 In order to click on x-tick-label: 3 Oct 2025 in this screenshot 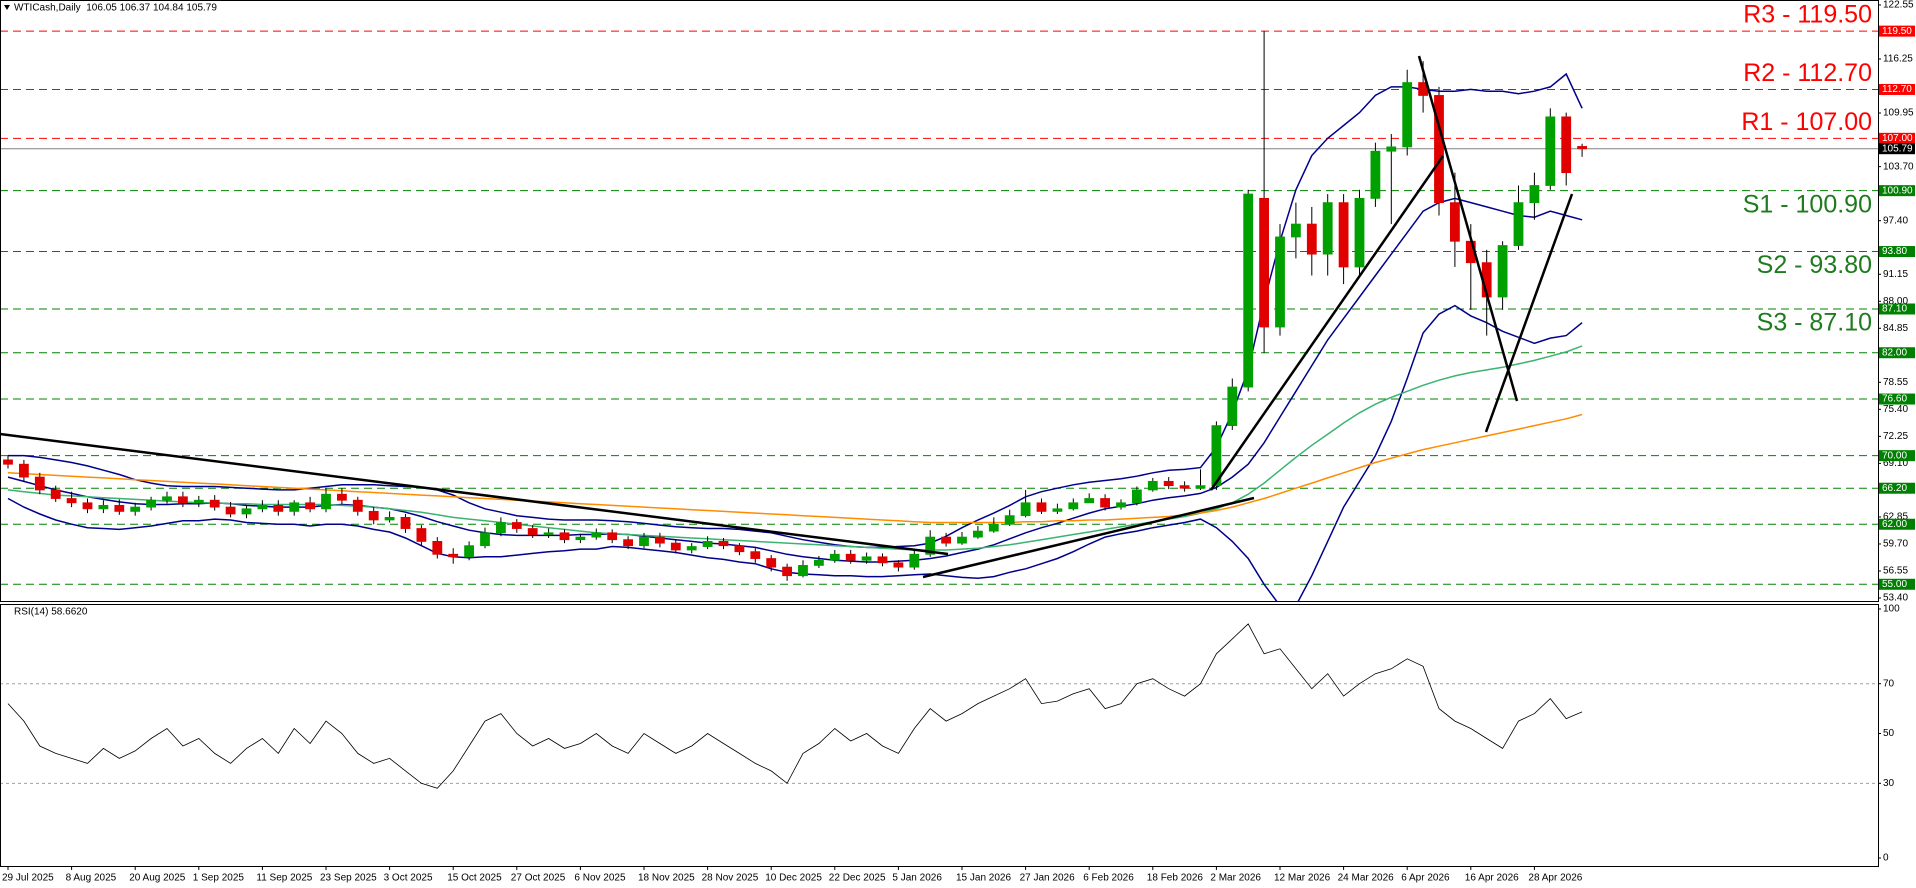, I will do `click(408, 878)`.